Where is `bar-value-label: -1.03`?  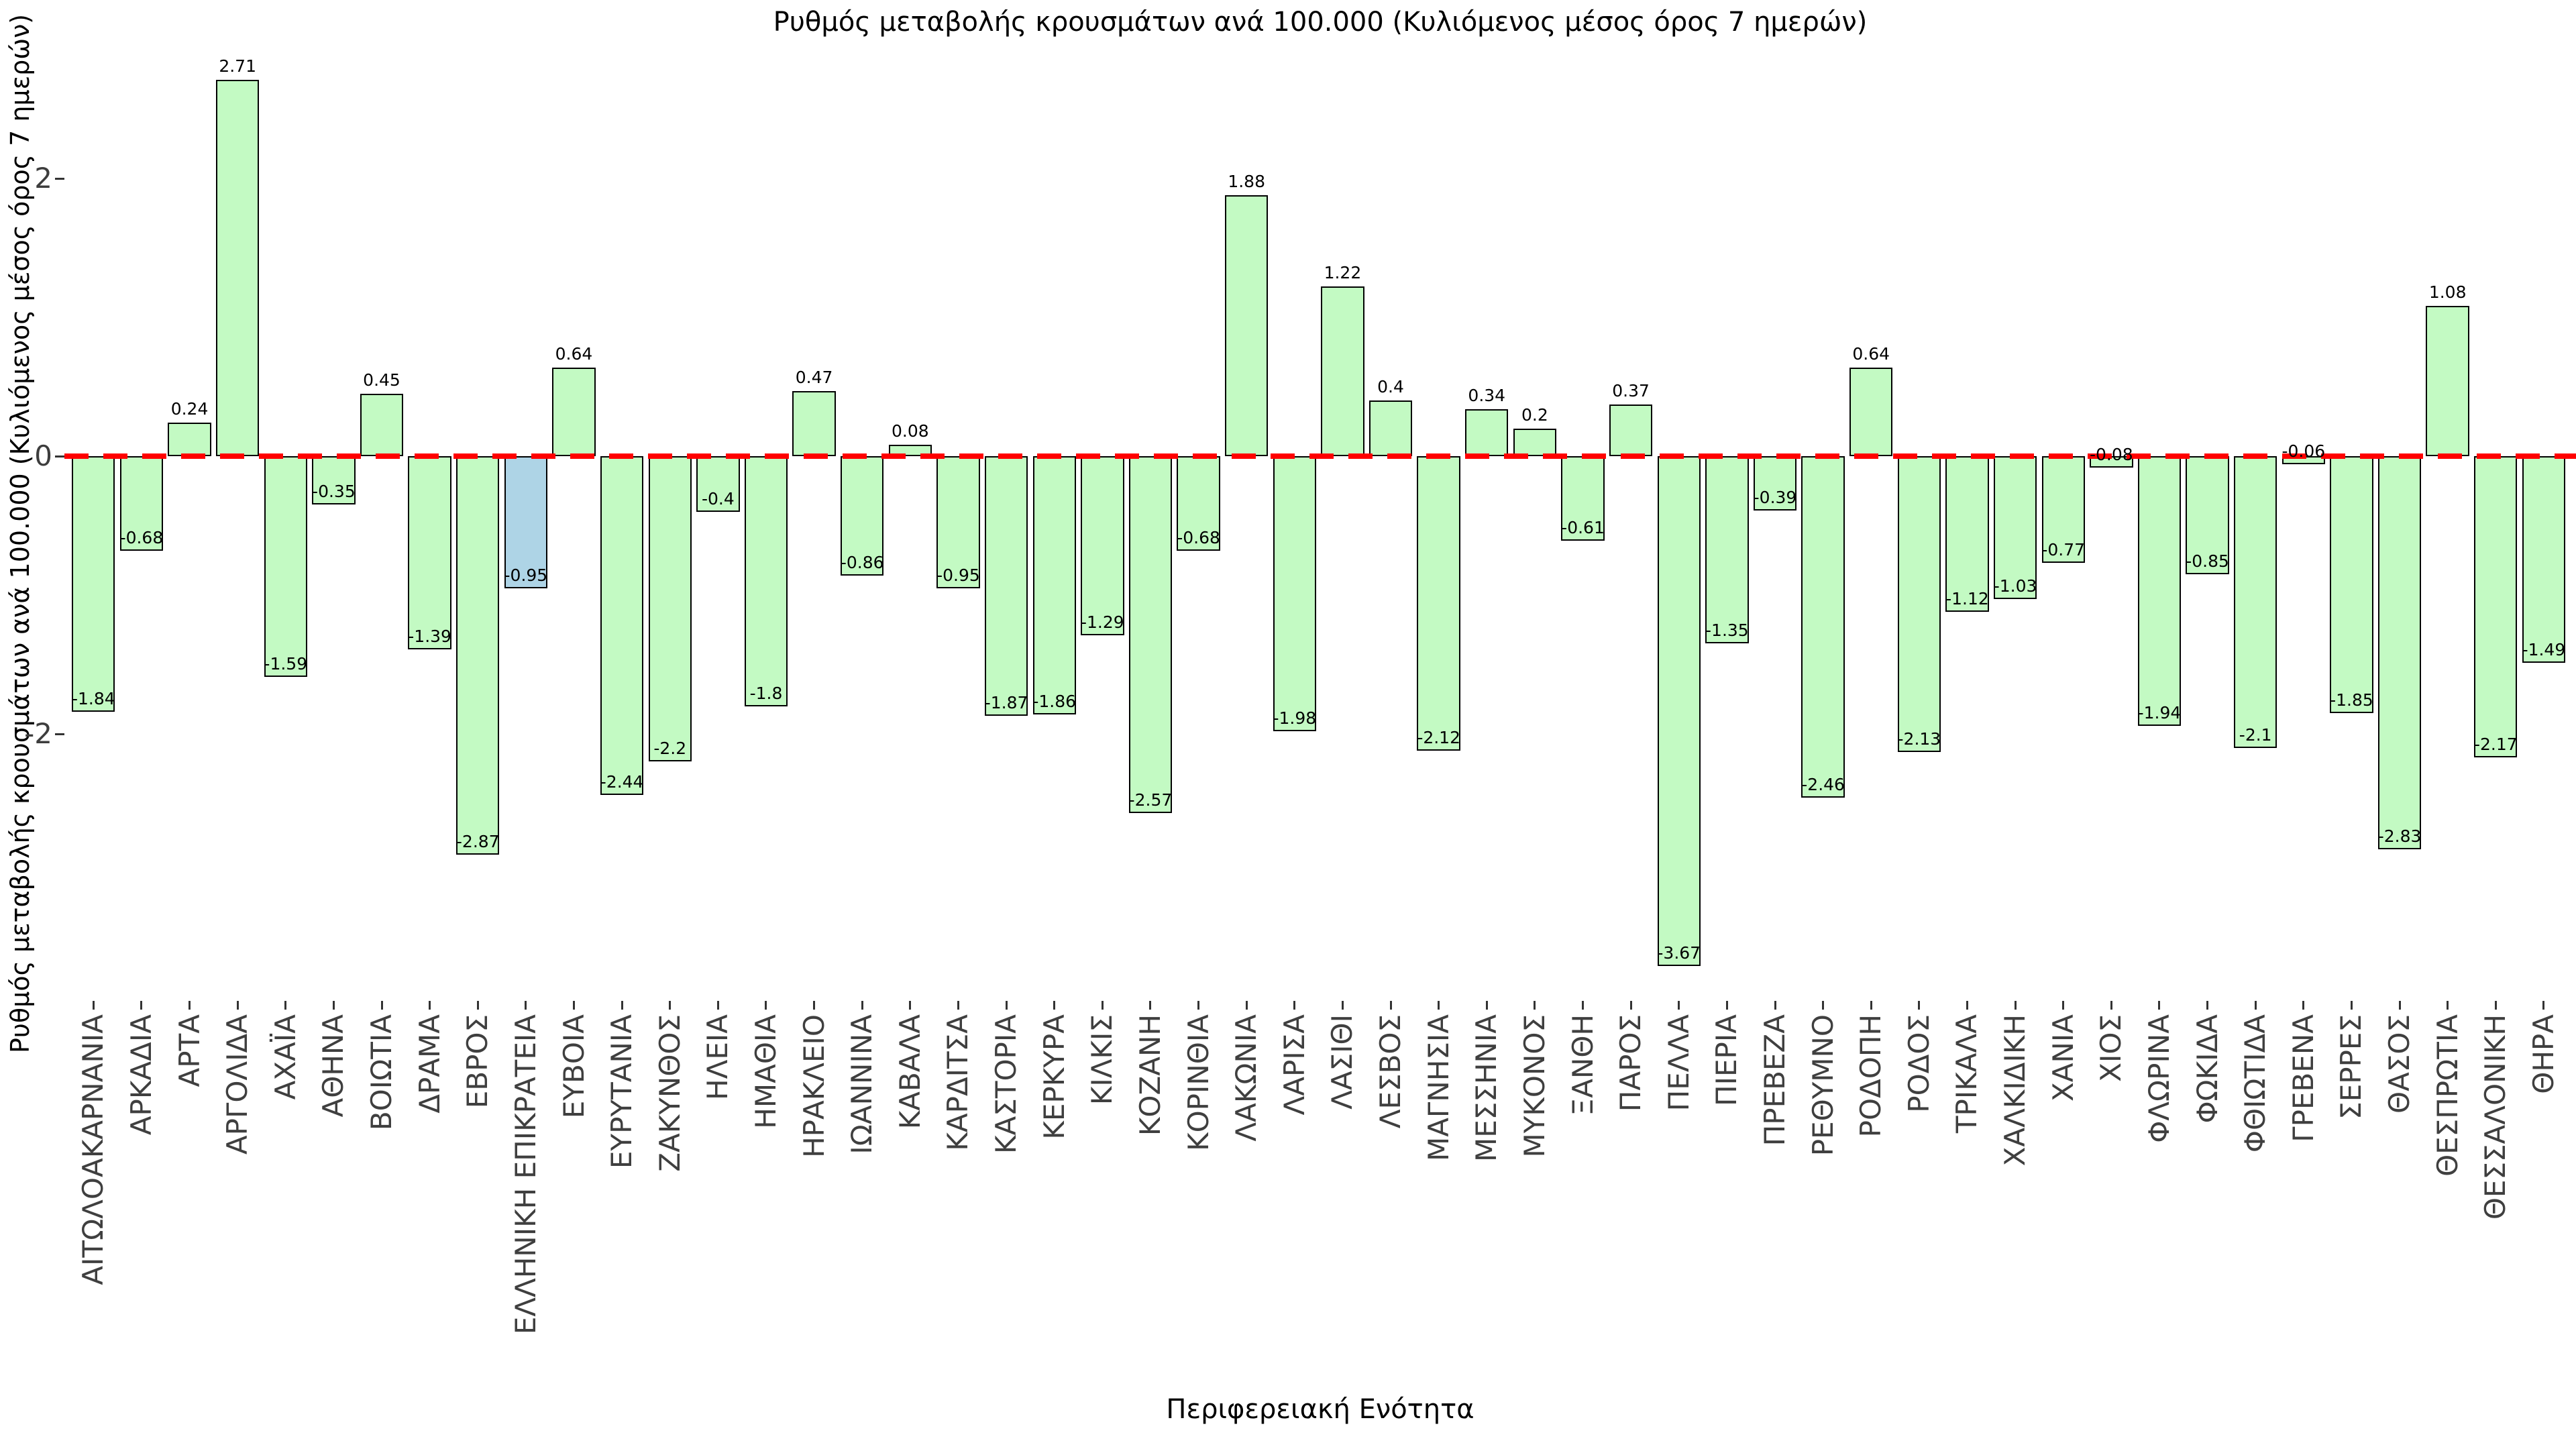
bar-value-label: -1.03 is located at coordinates (2015, 586).